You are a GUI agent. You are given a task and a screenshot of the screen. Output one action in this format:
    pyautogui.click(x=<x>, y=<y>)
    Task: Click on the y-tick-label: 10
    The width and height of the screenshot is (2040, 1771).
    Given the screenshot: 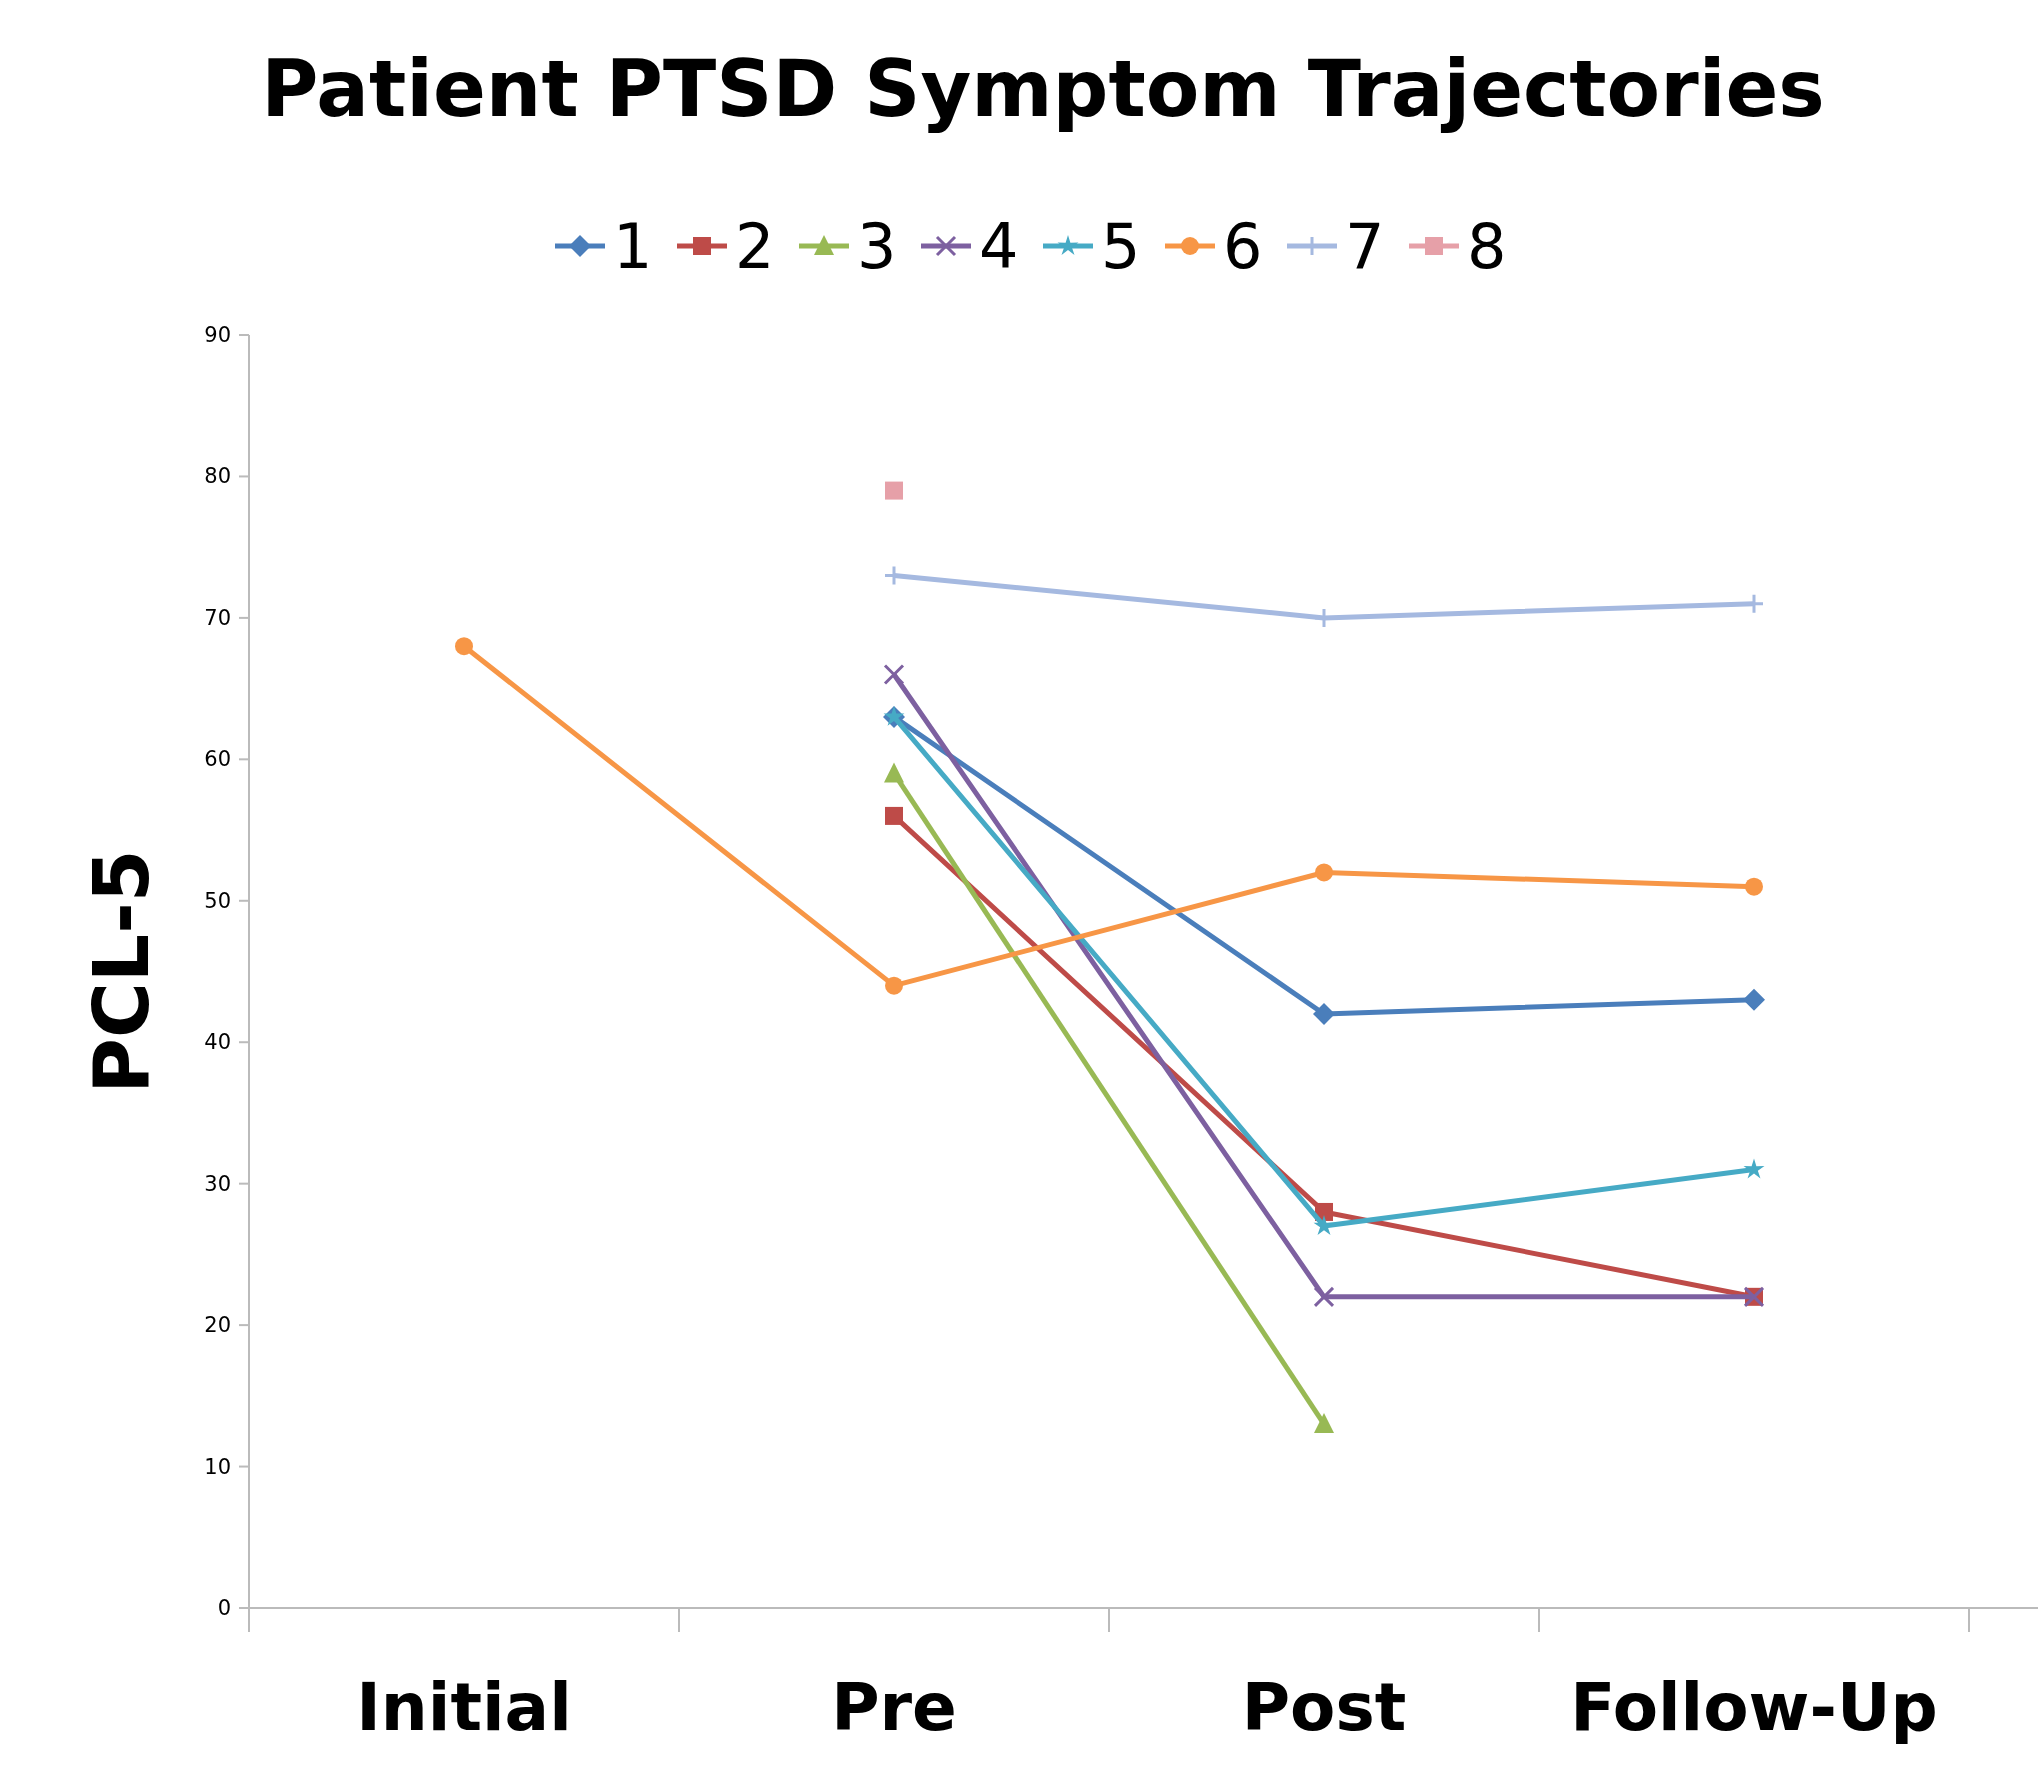 What is the action you would take?
    pyautogui.click(x=217, y=1466)
    